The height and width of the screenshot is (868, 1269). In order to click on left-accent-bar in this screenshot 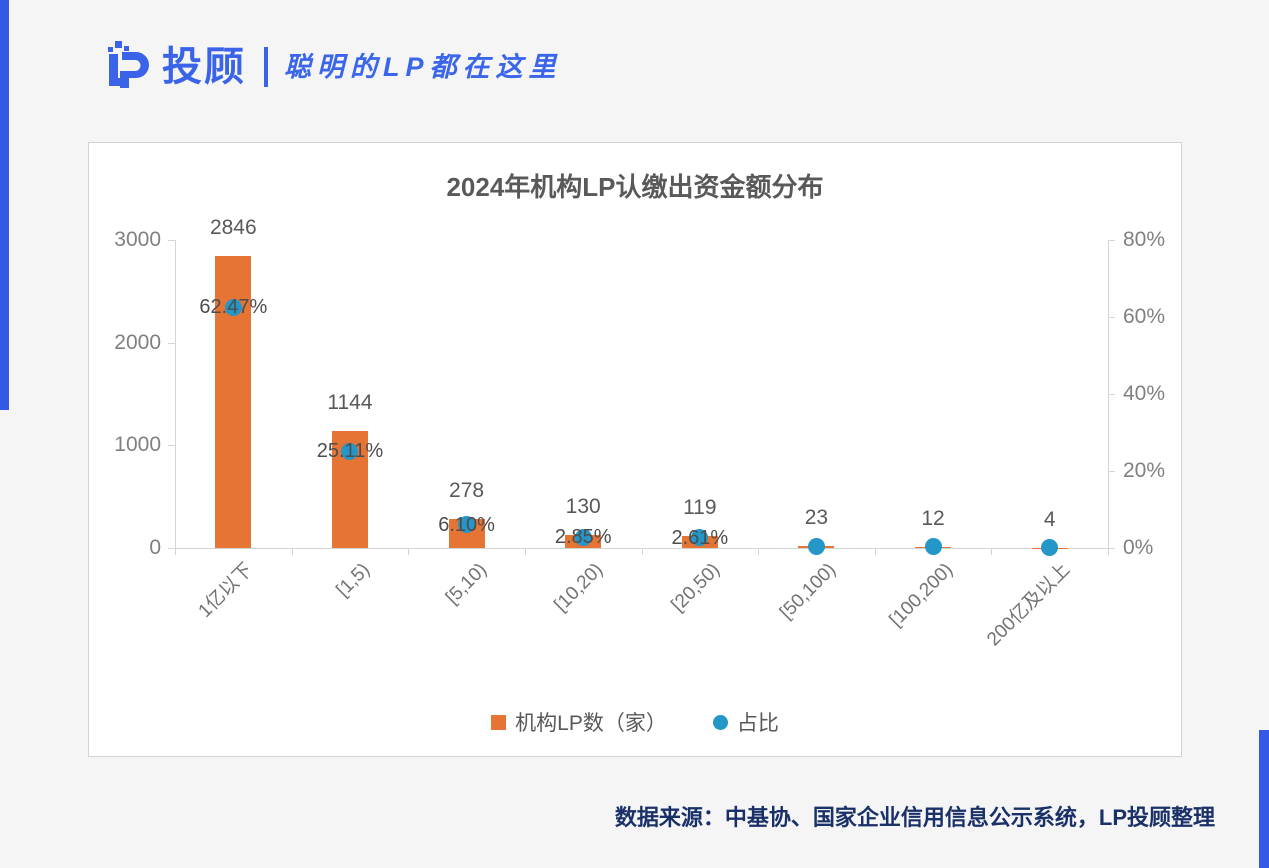, I will do `click(4, 205)`.